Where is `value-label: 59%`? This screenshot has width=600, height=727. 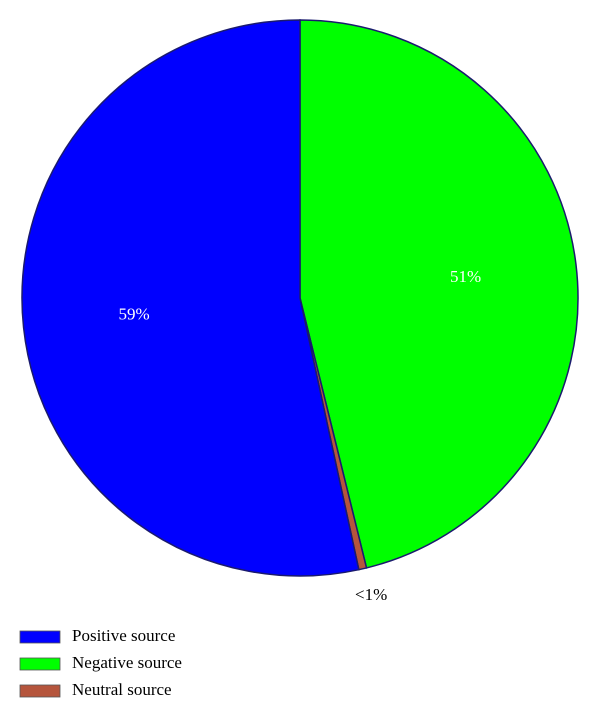
value-label: 59% is located at coordinates (134, 314).